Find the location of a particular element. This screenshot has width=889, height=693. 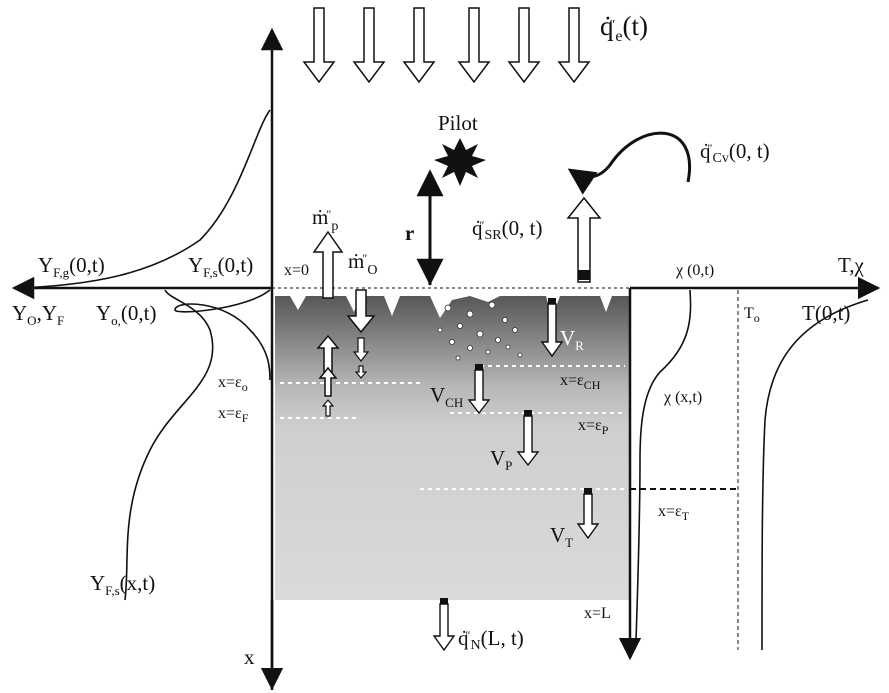

label-q-n: q̇″N(L, t) is located at coordinates (491, 639).